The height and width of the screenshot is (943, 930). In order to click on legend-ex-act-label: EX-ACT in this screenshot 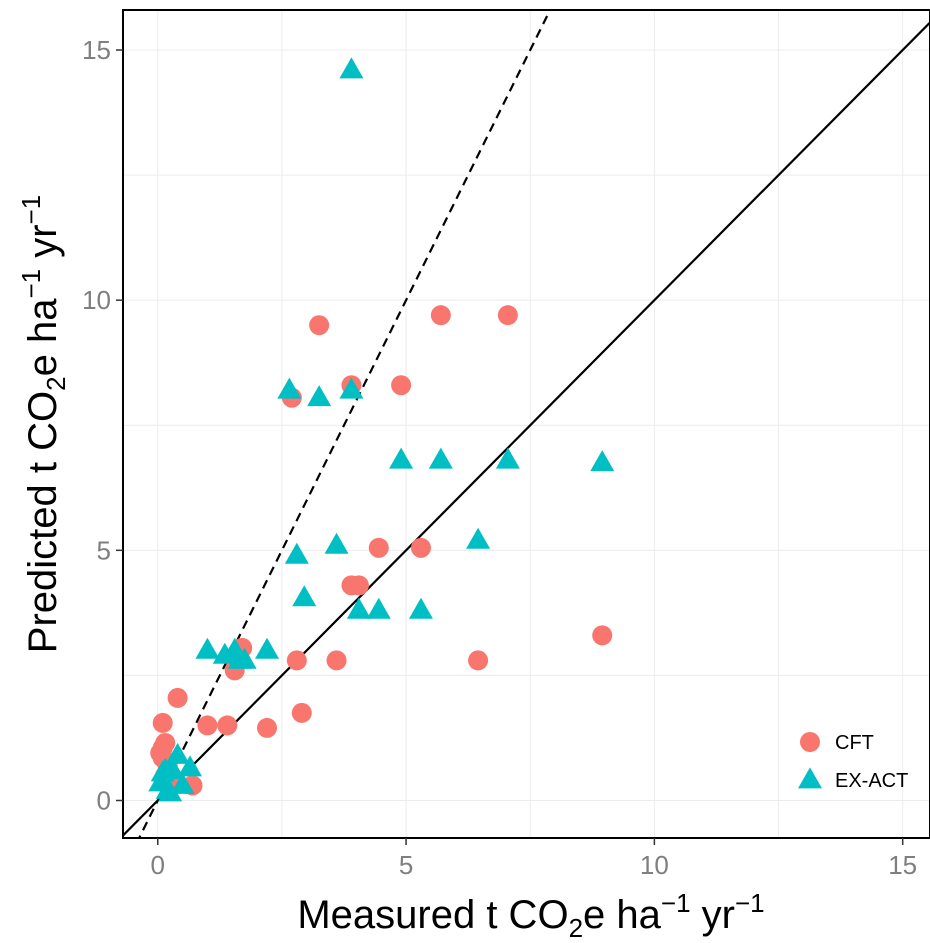, I will do `click(871, 781)`.